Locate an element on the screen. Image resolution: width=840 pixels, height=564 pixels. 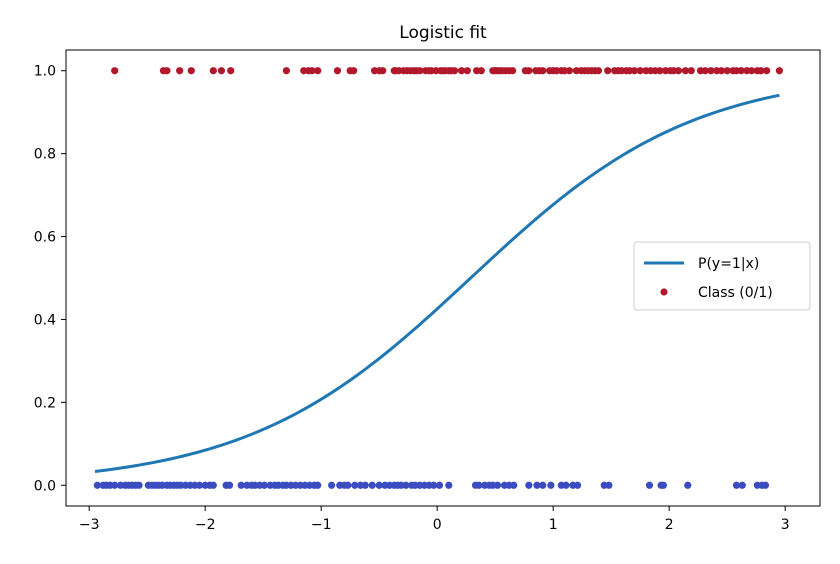
legend: P(y=1|x) Class (0/1) is located at coordinates (722, 276).